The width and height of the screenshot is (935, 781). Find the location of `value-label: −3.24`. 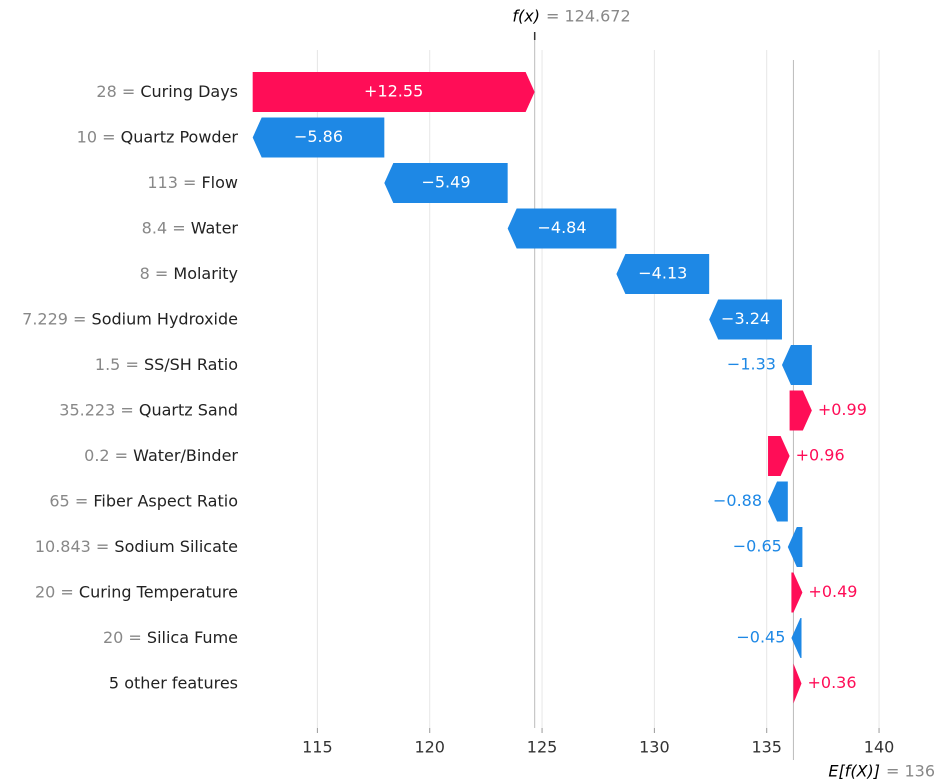

value-label: −3.24 is located at coordinates (745, 318).